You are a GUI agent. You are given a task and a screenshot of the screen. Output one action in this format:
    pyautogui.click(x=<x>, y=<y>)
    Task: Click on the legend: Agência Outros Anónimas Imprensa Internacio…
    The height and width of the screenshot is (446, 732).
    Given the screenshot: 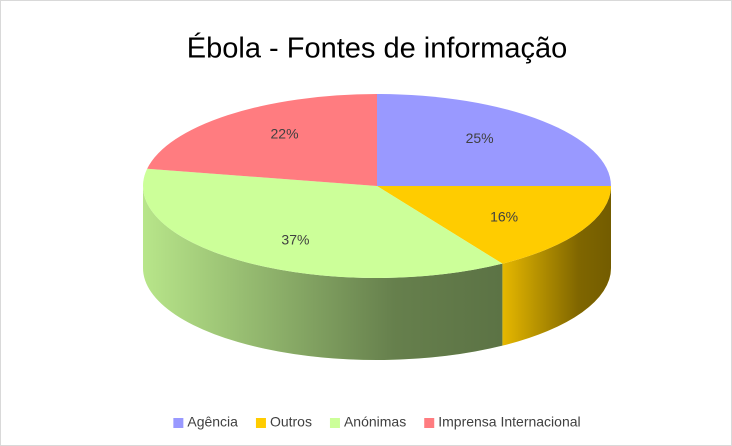 What is the action you would take?
    pyautogui.click(x=377, y=422)
    